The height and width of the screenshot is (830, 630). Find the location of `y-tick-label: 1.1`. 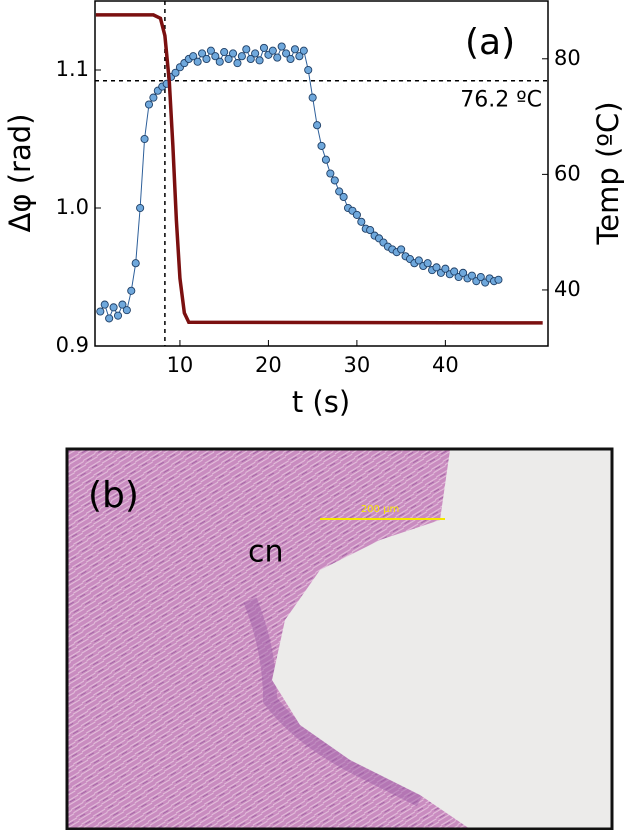

y-tick-label: 1.1 is located at coordinates (72, 69).